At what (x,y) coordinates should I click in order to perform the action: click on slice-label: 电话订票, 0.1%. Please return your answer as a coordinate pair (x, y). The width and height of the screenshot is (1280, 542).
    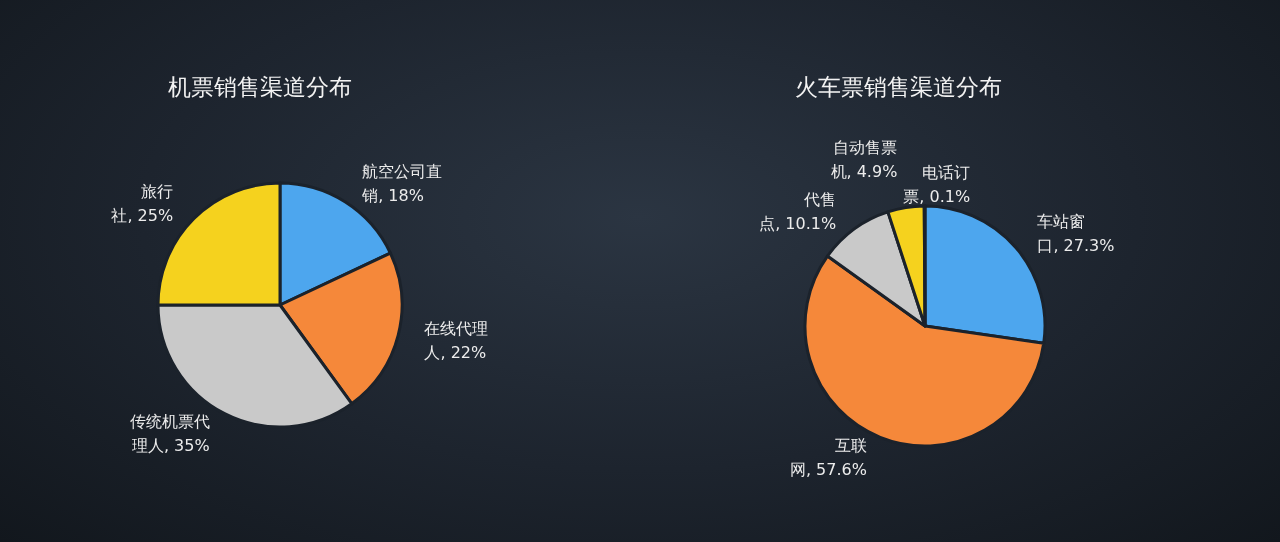
    Looking at the image, I should click on (937, 184).